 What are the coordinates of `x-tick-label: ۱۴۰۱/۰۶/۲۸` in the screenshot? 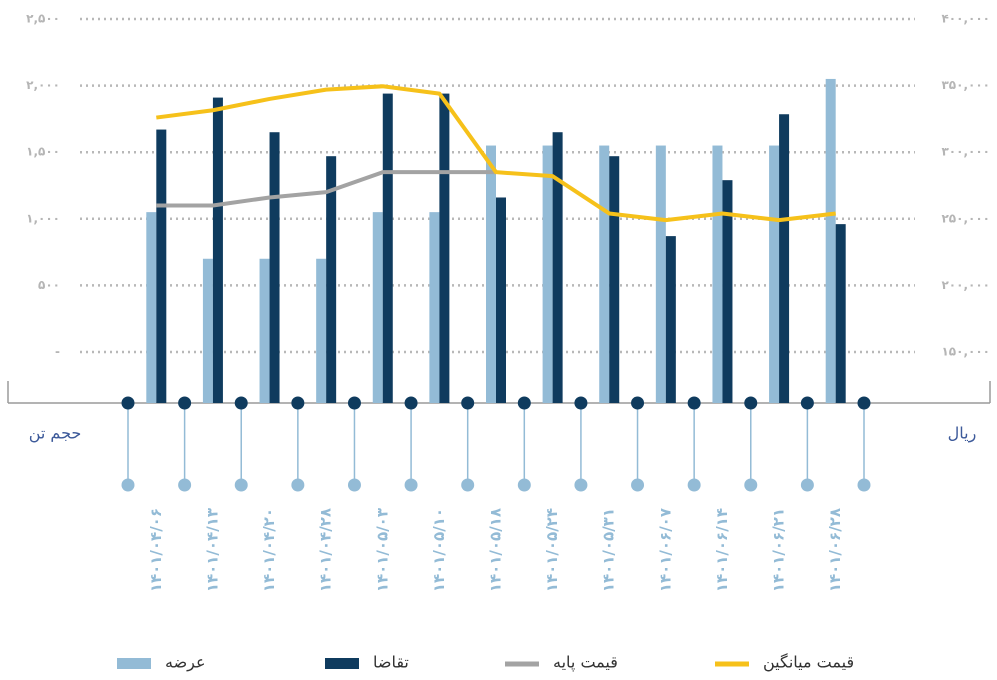 It's located at (835, 550).